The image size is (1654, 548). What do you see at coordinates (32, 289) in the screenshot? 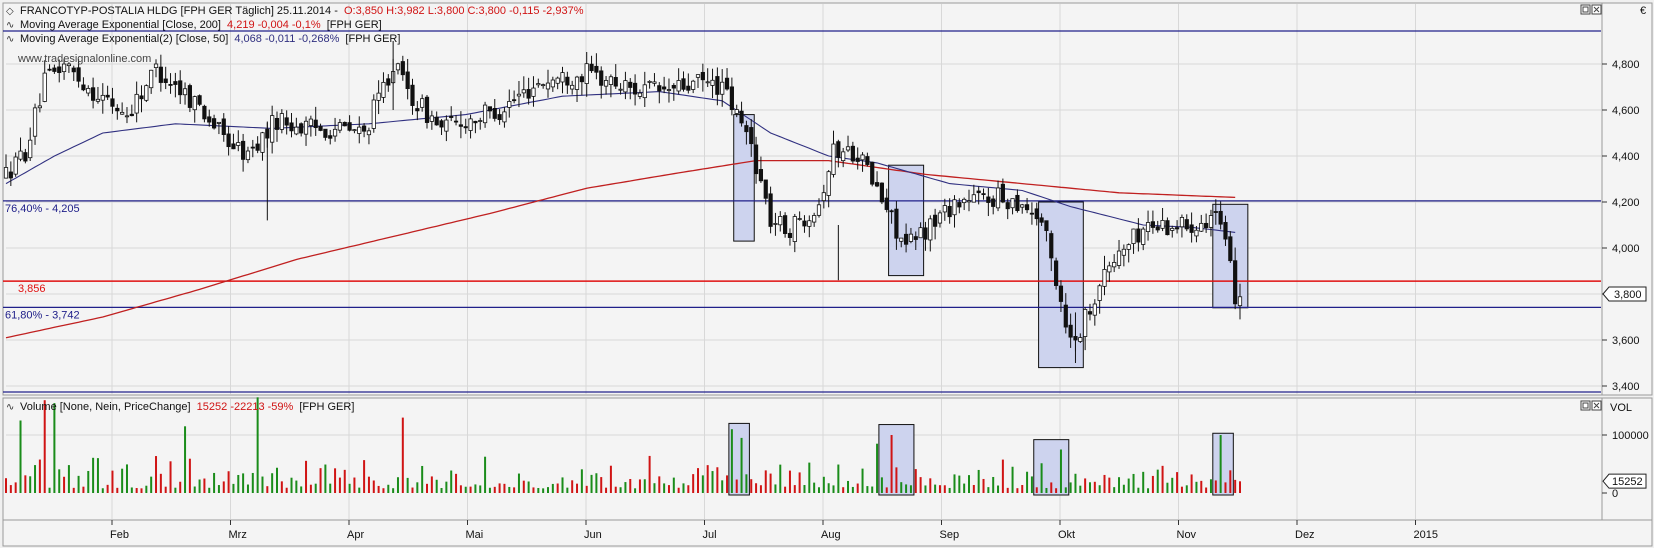
I see `horizontal-level-label: 3,856` at bounding box center [32, 289].